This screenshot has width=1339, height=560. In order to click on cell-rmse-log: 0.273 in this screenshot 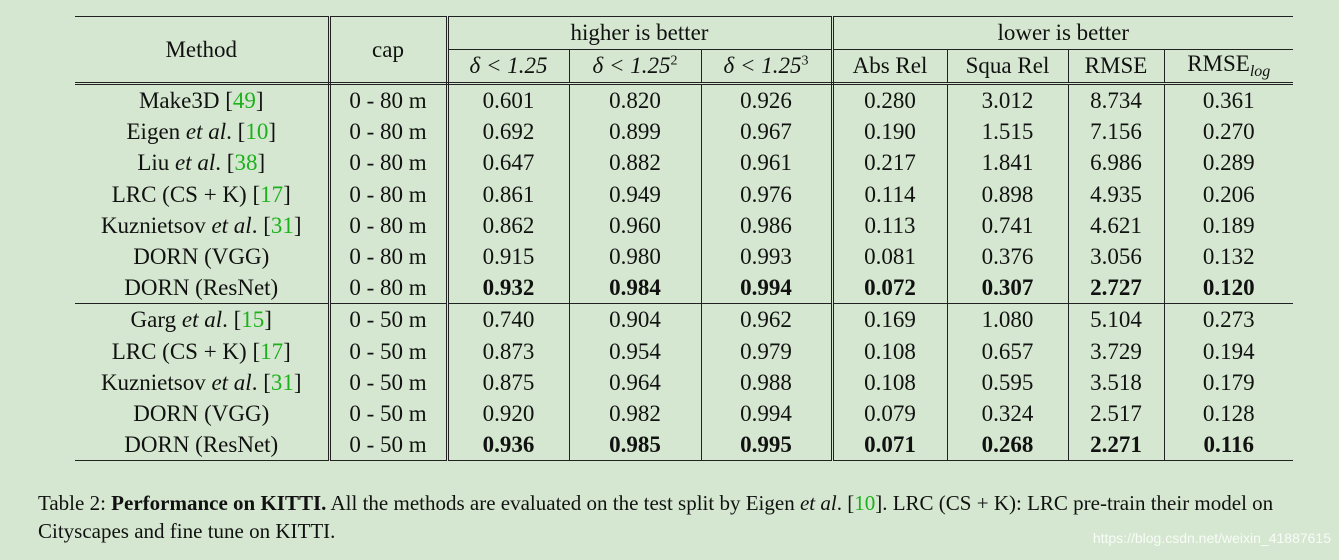, I will do `click(1228, 320)`.